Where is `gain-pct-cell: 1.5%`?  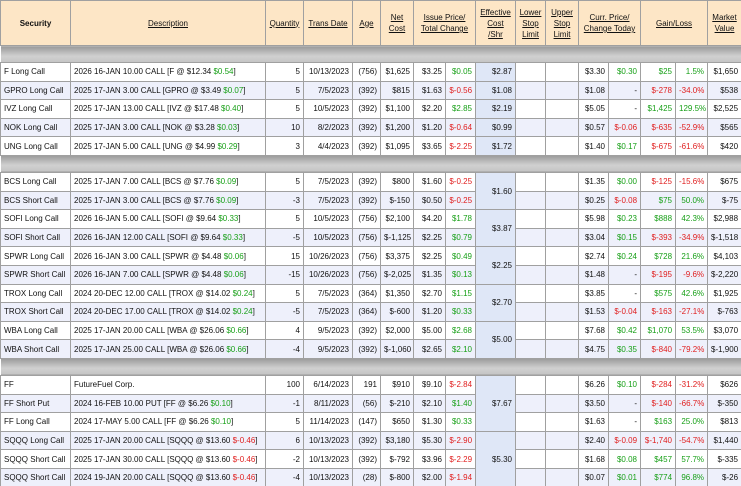
gain-pct-cell: 1.5% is located at coordinates (692, 72).